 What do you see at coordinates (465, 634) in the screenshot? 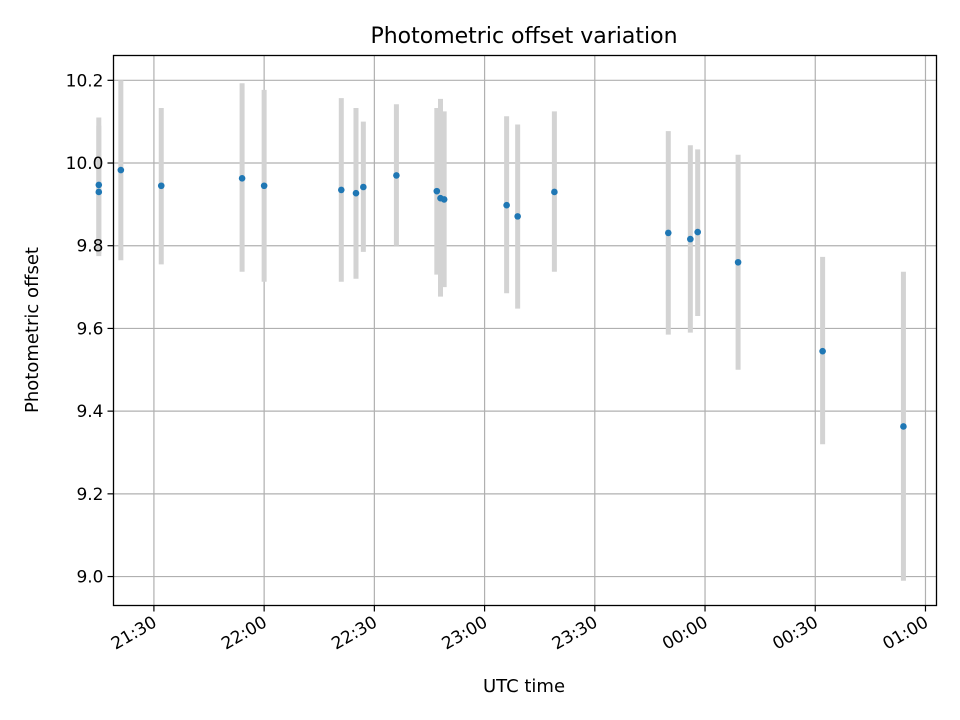
I see `x-tick-label: 23:00` at bounding box center [465, 634].